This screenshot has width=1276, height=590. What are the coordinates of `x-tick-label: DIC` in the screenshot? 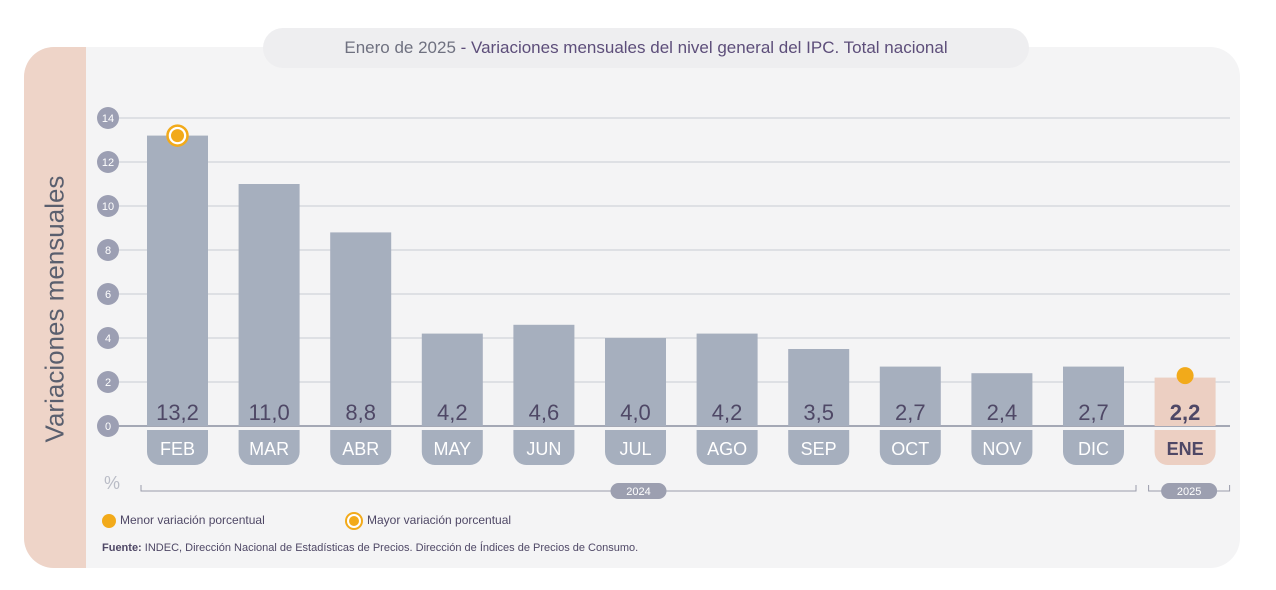 It's located at (1093, 449).